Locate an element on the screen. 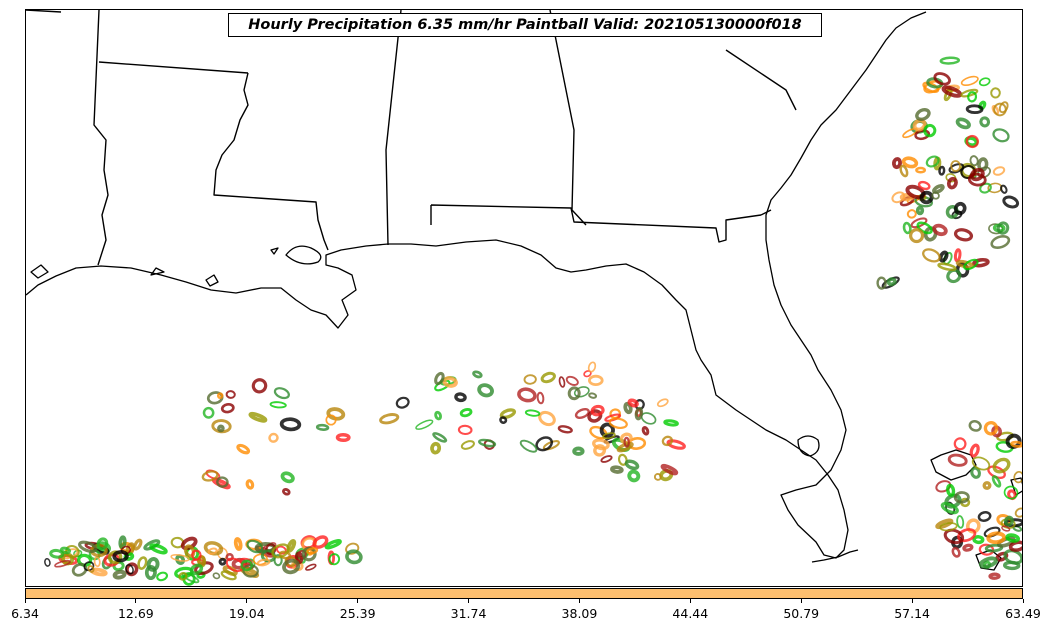 The height and width of the screenshot is (633, 1053). colorbar-tick-label: 57.14 is located at coordinates (912, 613).